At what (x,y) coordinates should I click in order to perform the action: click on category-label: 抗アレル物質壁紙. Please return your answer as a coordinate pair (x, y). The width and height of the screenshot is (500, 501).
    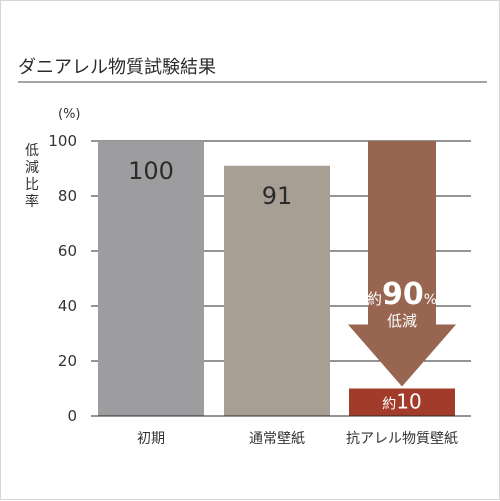
    Looking at the image, I should click on (402, 439).